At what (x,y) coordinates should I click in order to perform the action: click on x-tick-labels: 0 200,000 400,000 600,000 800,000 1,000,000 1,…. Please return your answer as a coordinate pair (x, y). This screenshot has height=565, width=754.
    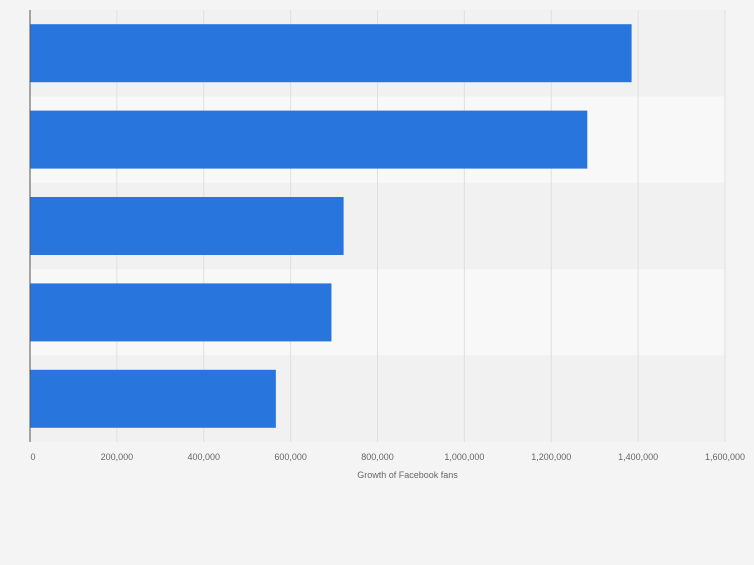
    Looking at the image, I should click on (387, 457).